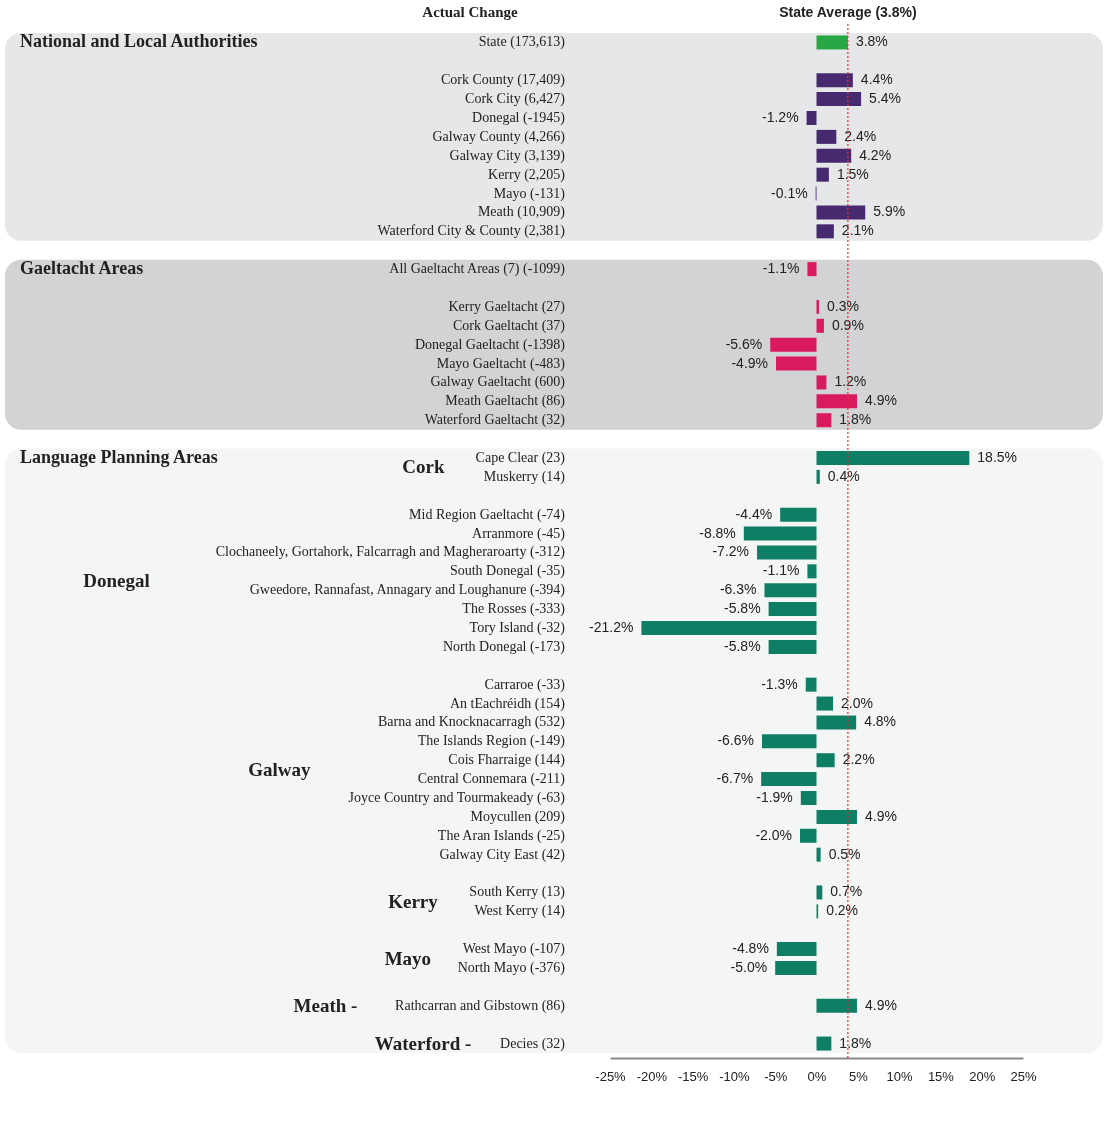  Describe the element at coordinates (857, 702) in the screenshot. I see `data-label: 2.0%` at that location.